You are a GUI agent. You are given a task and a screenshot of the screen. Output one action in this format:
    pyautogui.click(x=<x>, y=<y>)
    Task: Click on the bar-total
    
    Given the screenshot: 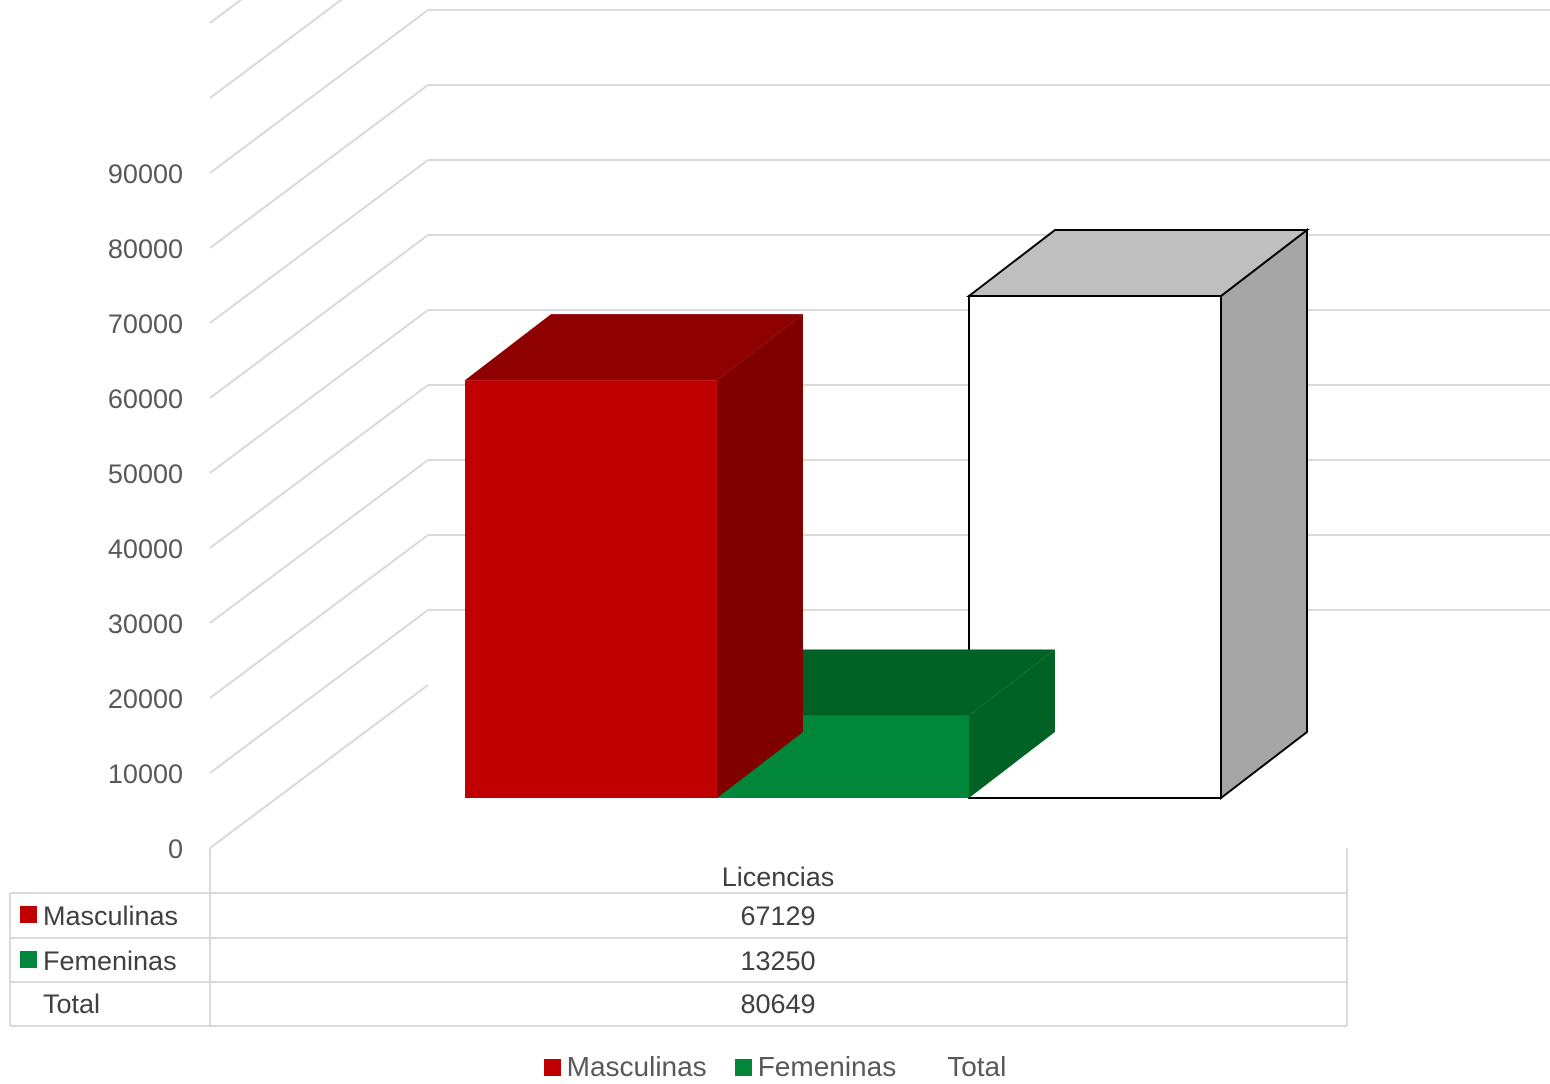 What is the action you would take?
    pyautogui.click(x=1138, y=514)
    